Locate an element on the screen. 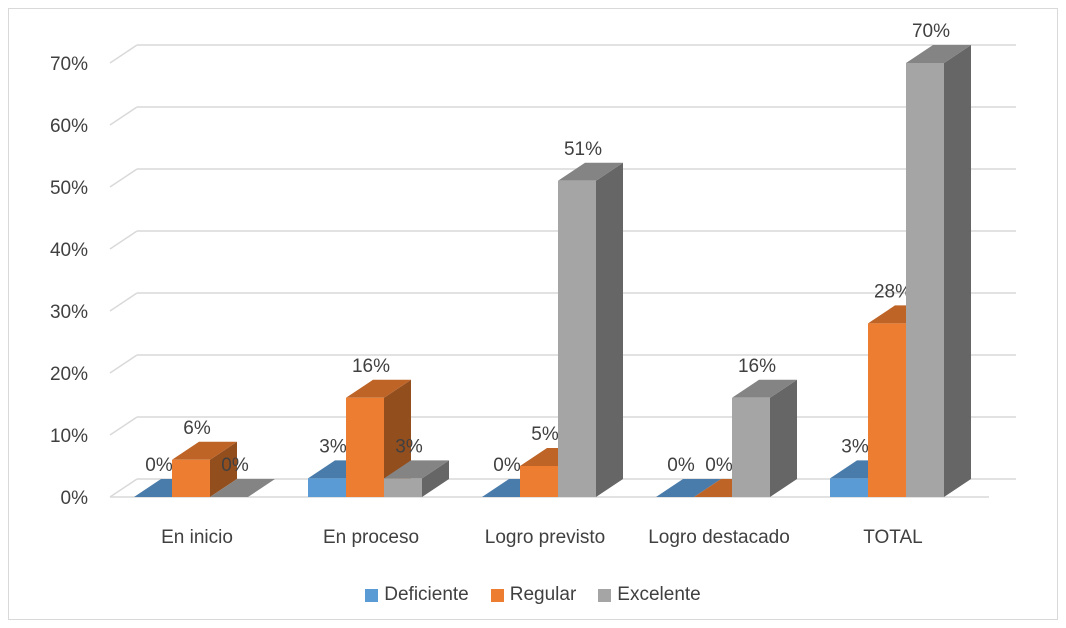 The image size is (1066, 628). data-label: 5% is located at coordinates (545, 434).